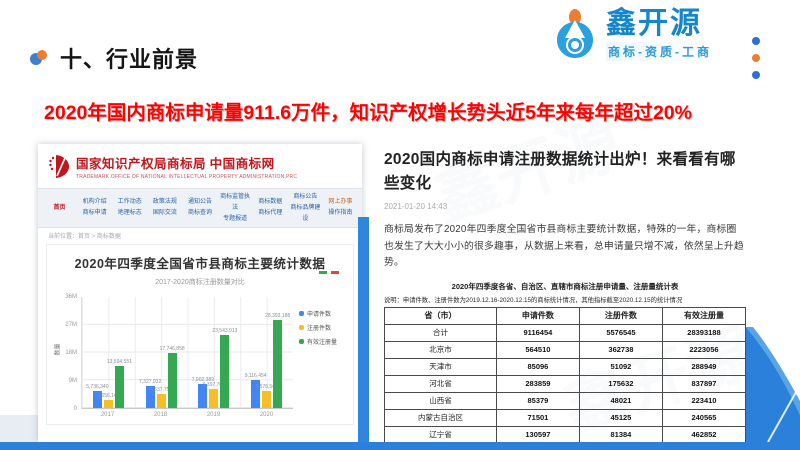  I want to click on article-title: 2020国内商标申请注册数据统计出炉！来看看有哪些变化, so click(560, 172).